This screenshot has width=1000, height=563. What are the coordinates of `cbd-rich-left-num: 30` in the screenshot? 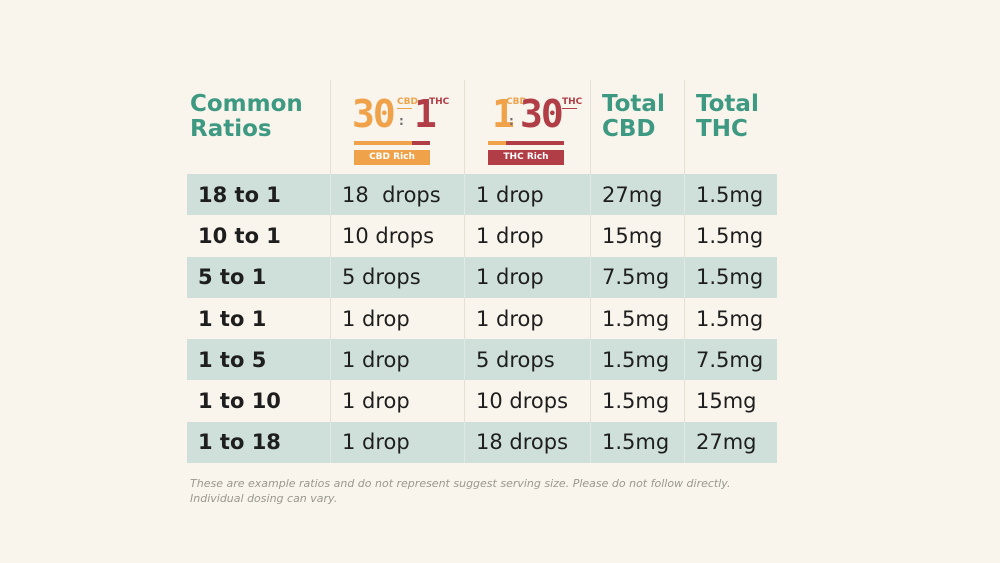 It's located at (374, 114).